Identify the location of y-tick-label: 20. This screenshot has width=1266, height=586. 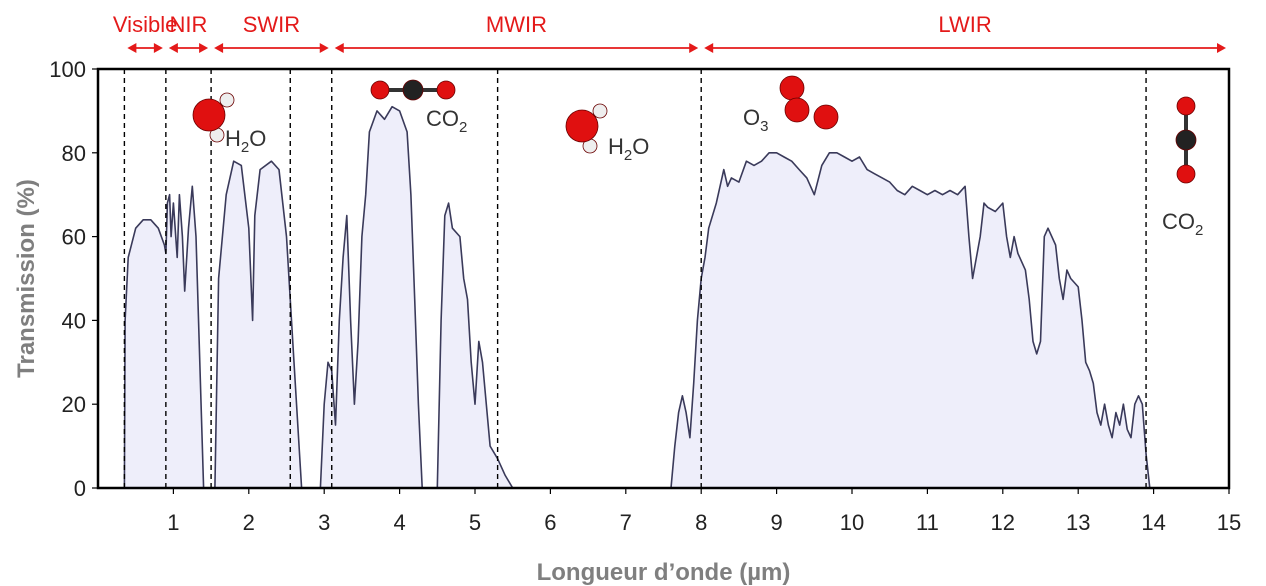
(74, 404).